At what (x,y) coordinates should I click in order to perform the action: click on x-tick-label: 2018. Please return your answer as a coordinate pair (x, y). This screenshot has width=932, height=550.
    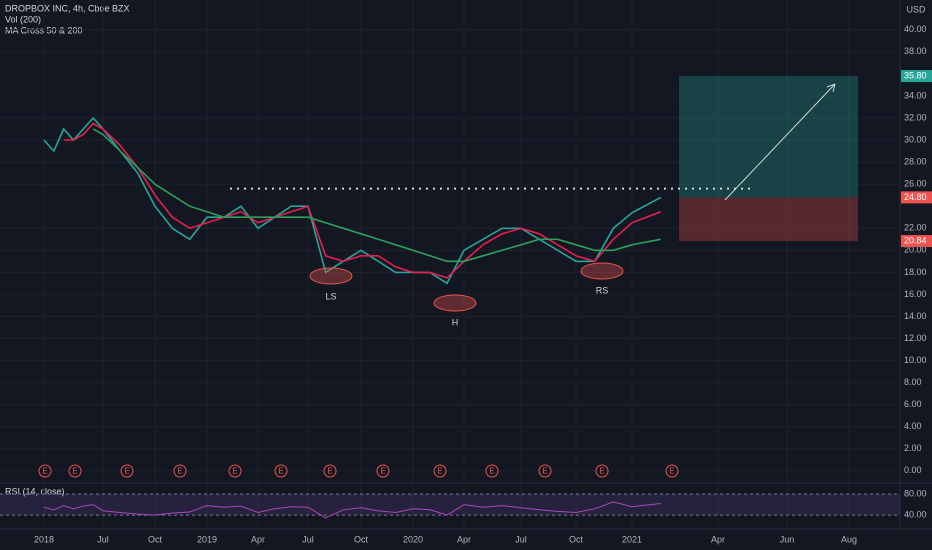
    Looking at the image, I should click on (44, 539).